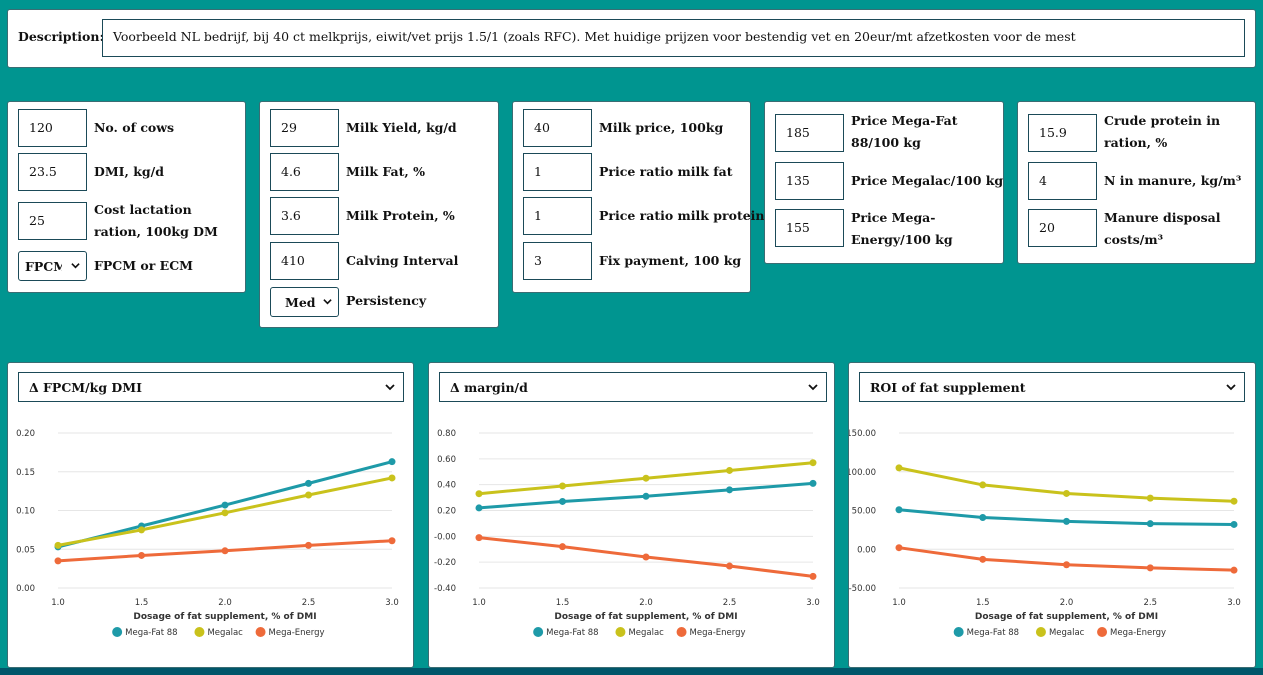 The height and width of the screenshot is (675, 1263). What do you see at coordinates (52, 172) in the screenshot?
I see `dmi-input: 23.5` at bounding box center [52, 172].